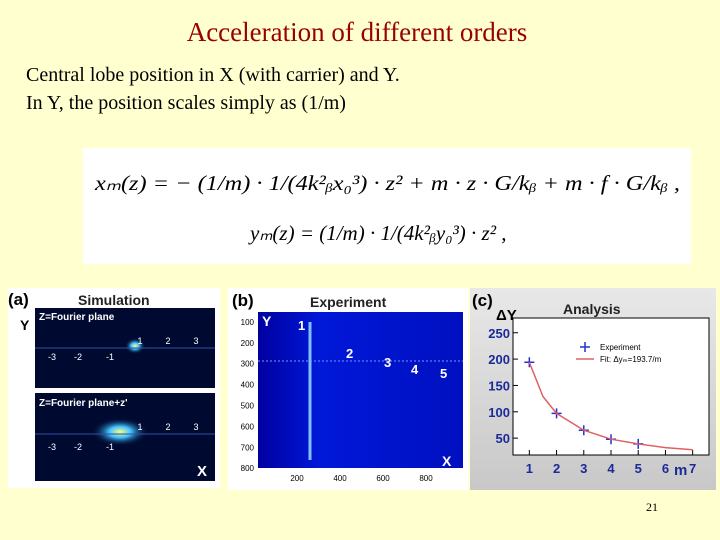  Describe the element at coordinates (529, 468) in the screenshot. I see `x-tick-label: 1` at that location.